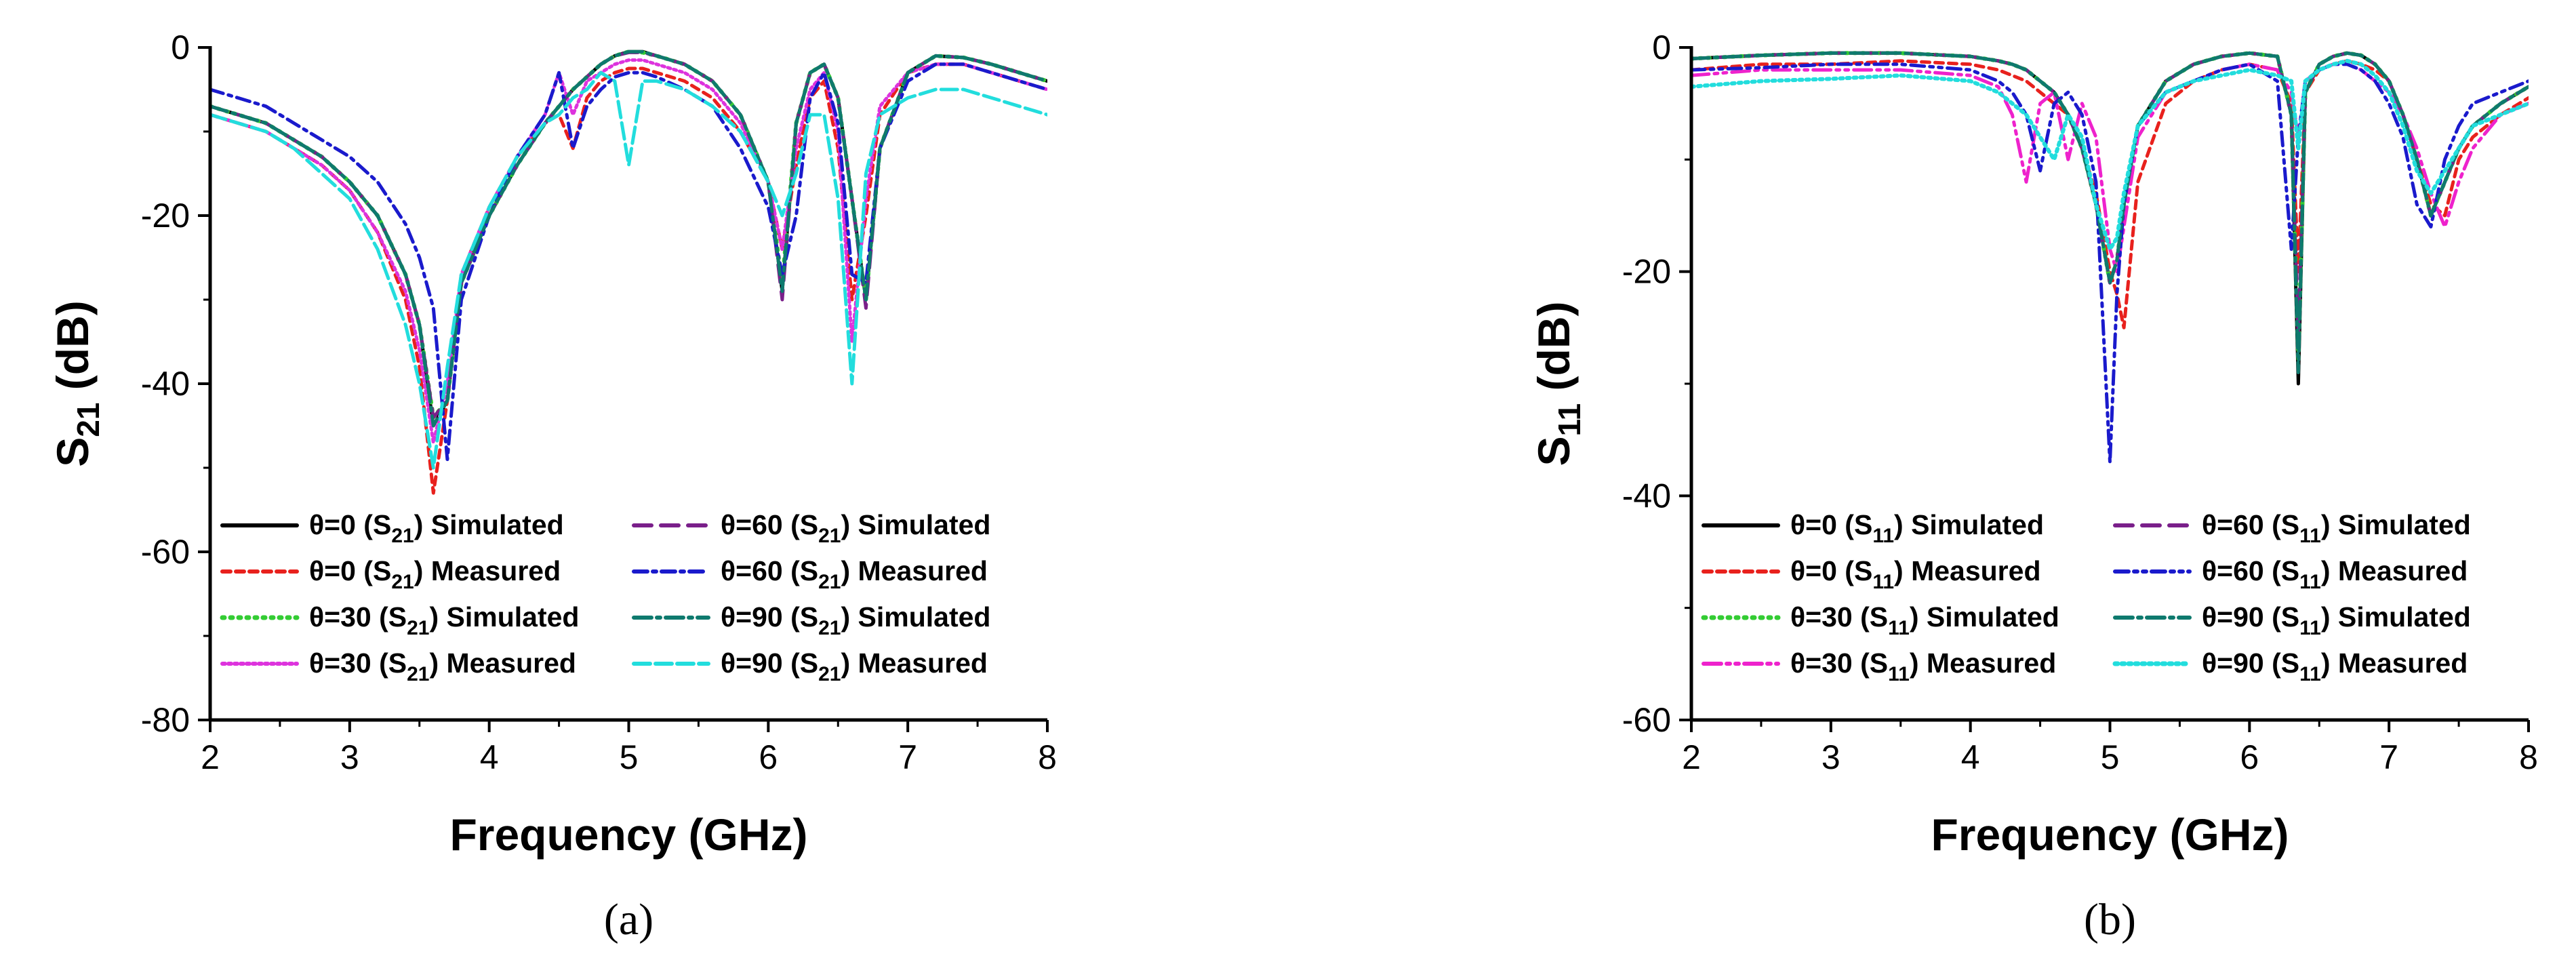  Describe the element at coordinates (2110, 920) in the screenshot. I see `panel-caption: (b)` at that location.